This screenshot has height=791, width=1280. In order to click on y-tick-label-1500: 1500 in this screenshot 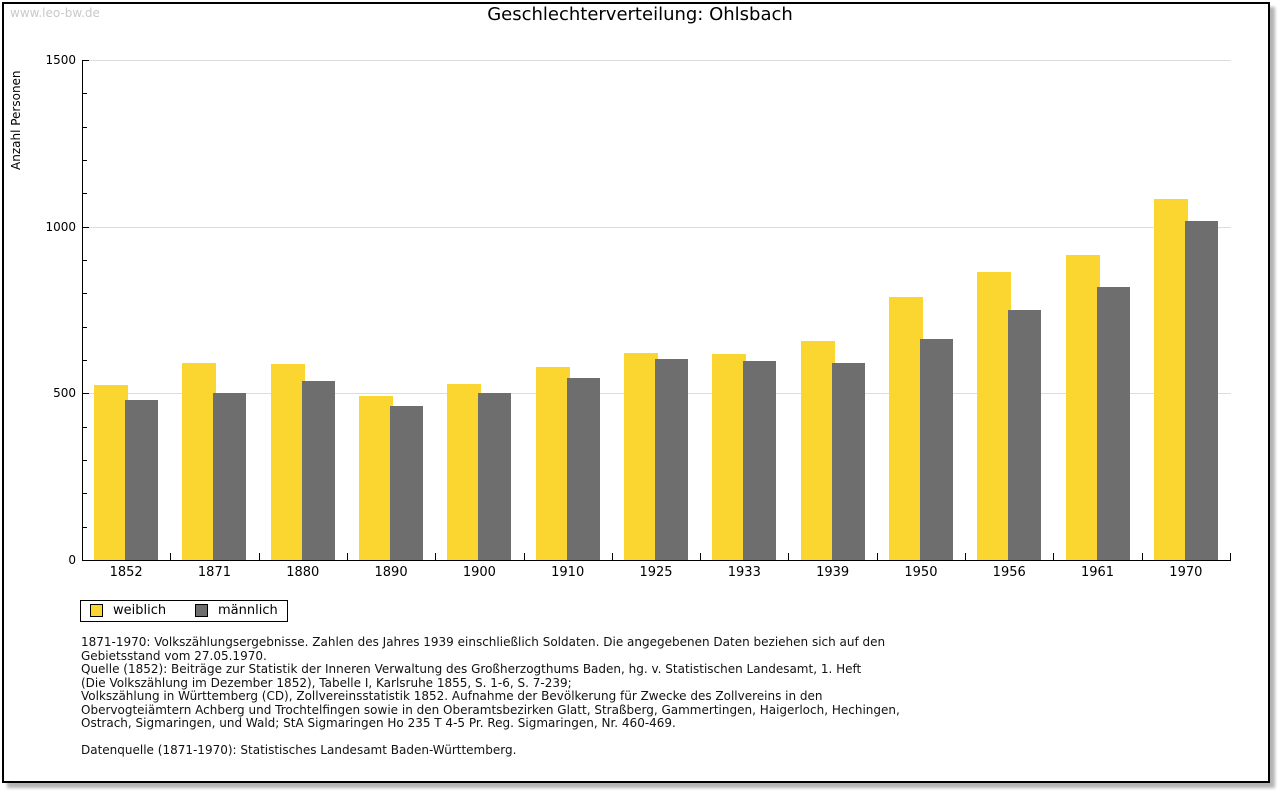, I will do `click(60, 60)`.